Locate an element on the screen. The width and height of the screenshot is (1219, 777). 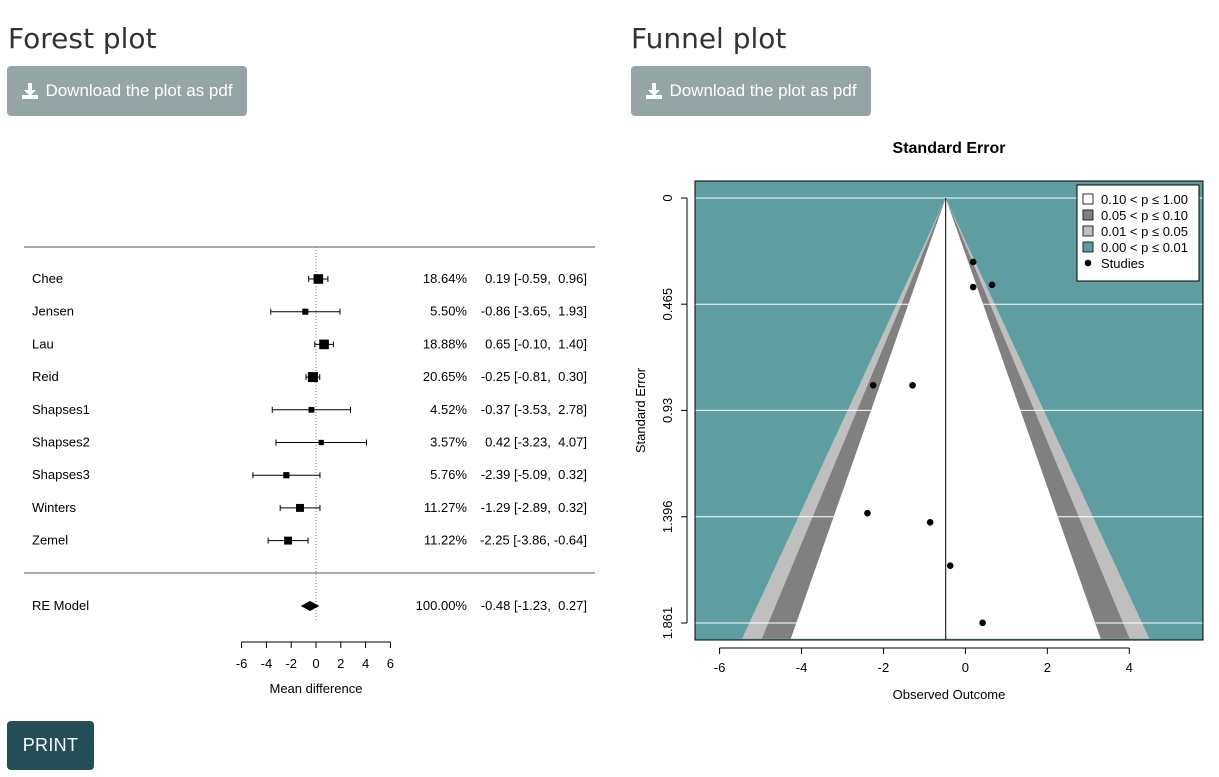
funnel-y-tick-label: 1.861 is located at coordinates (667, 623).